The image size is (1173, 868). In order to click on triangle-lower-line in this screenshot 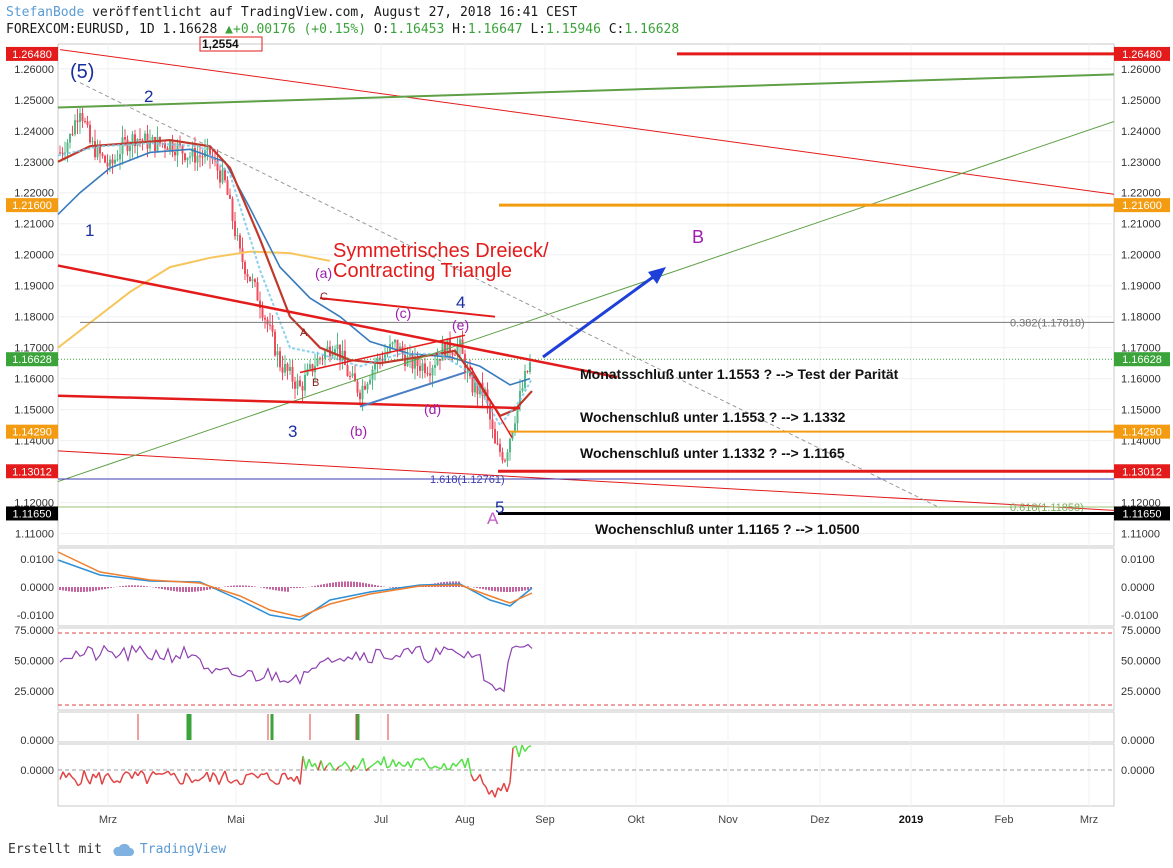, I will do `click(289, 402)`.